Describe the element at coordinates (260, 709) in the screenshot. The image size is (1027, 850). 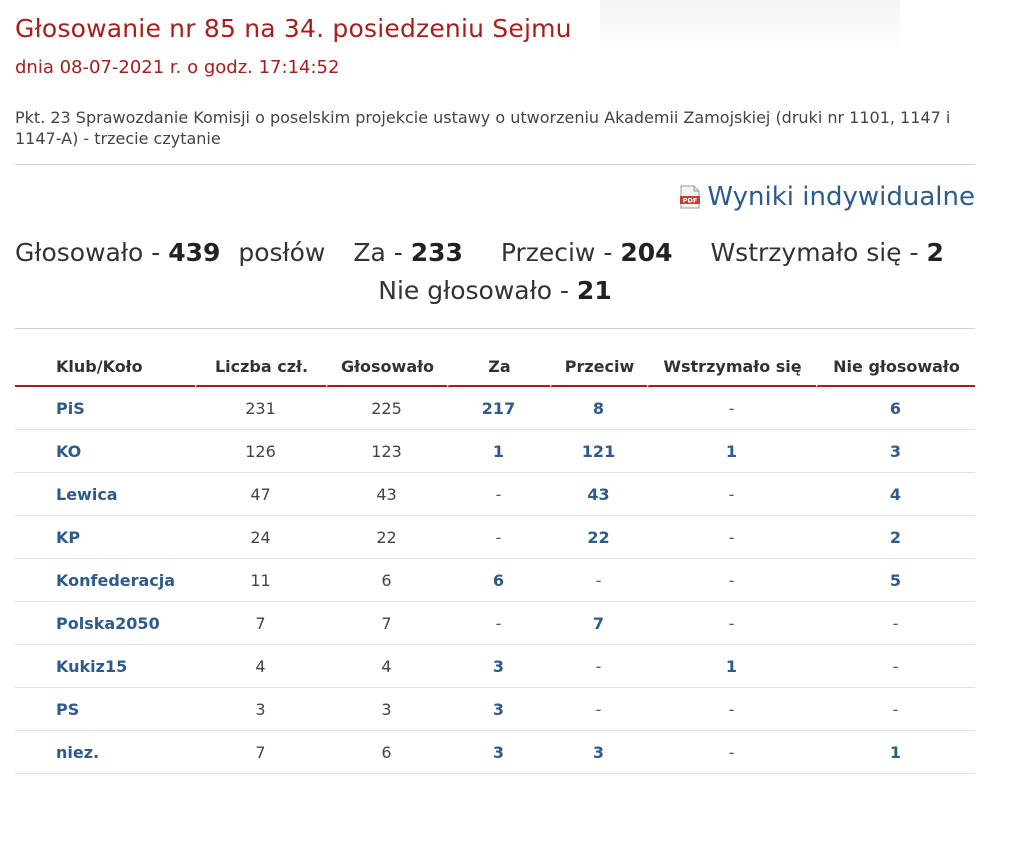
I see `cell-members: 3` at that location.